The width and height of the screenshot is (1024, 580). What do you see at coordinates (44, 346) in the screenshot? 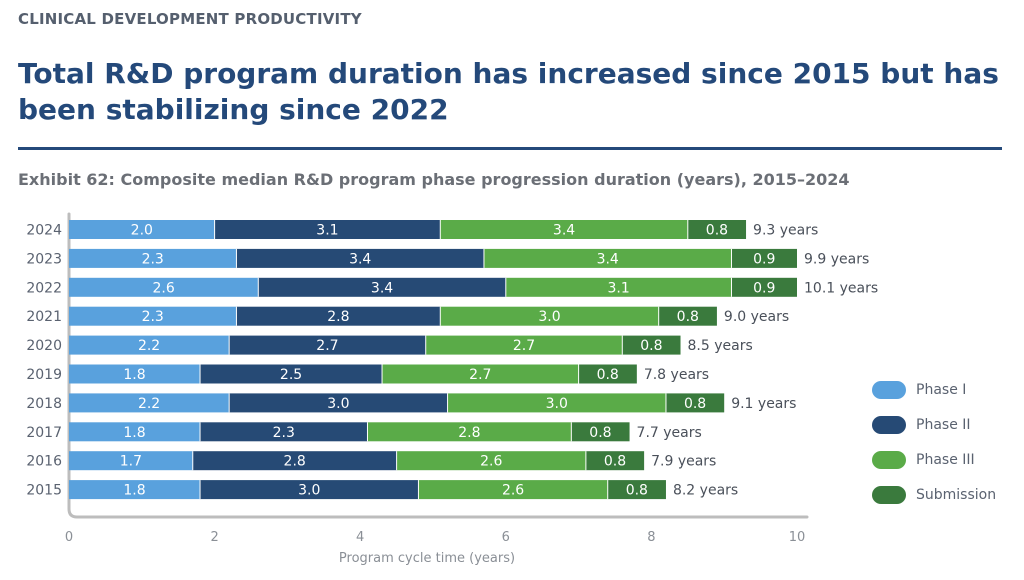
I see `category-label: 2020` at bounding box center [44, 346].